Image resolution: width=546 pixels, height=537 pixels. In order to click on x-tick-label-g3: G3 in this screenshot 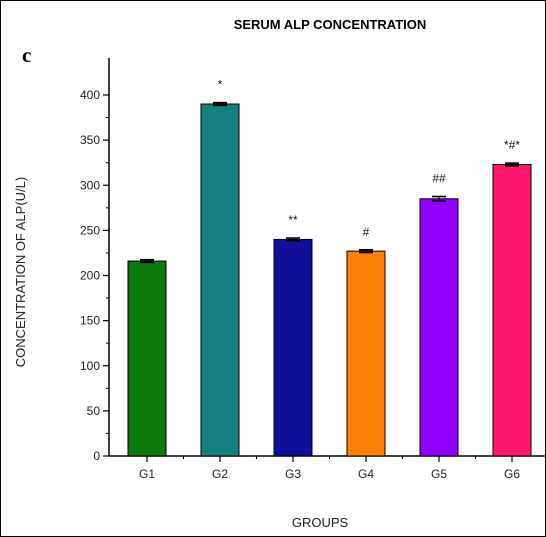, I will do `click(293, 474)`.